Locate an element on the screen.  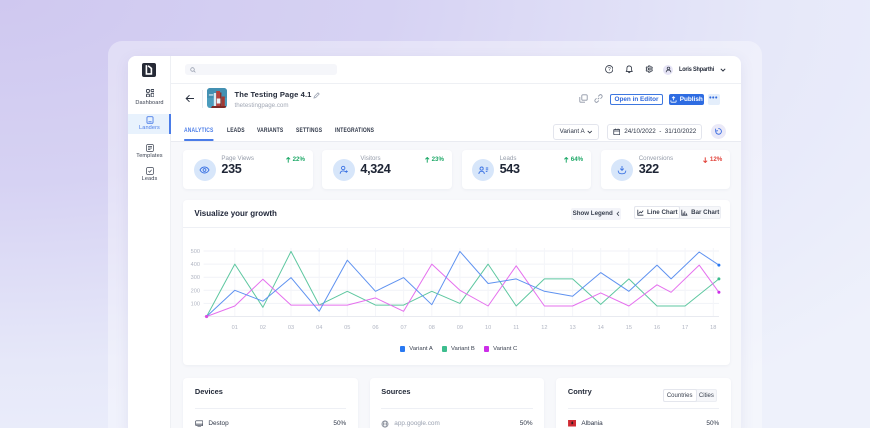
svg-text: 18 is located at coordinates (714, 328).